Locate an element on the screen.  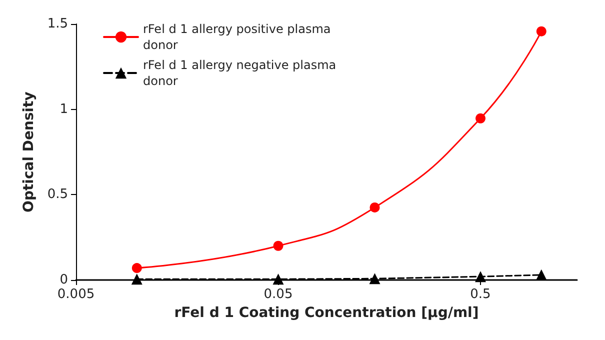
y-tick-label: 1 is located at coordinates (64, 109).